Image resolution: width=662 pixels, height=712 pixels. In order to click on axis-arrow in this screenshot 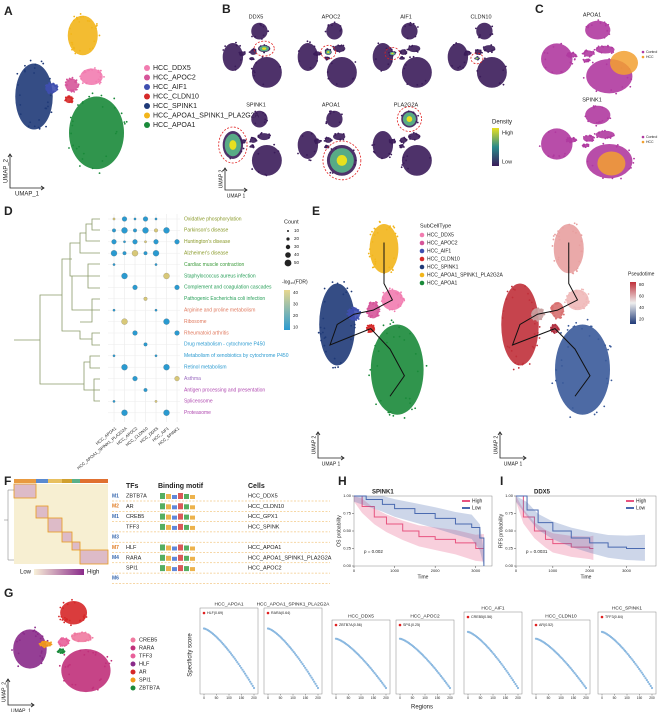, I will do `click(26, 171)`.